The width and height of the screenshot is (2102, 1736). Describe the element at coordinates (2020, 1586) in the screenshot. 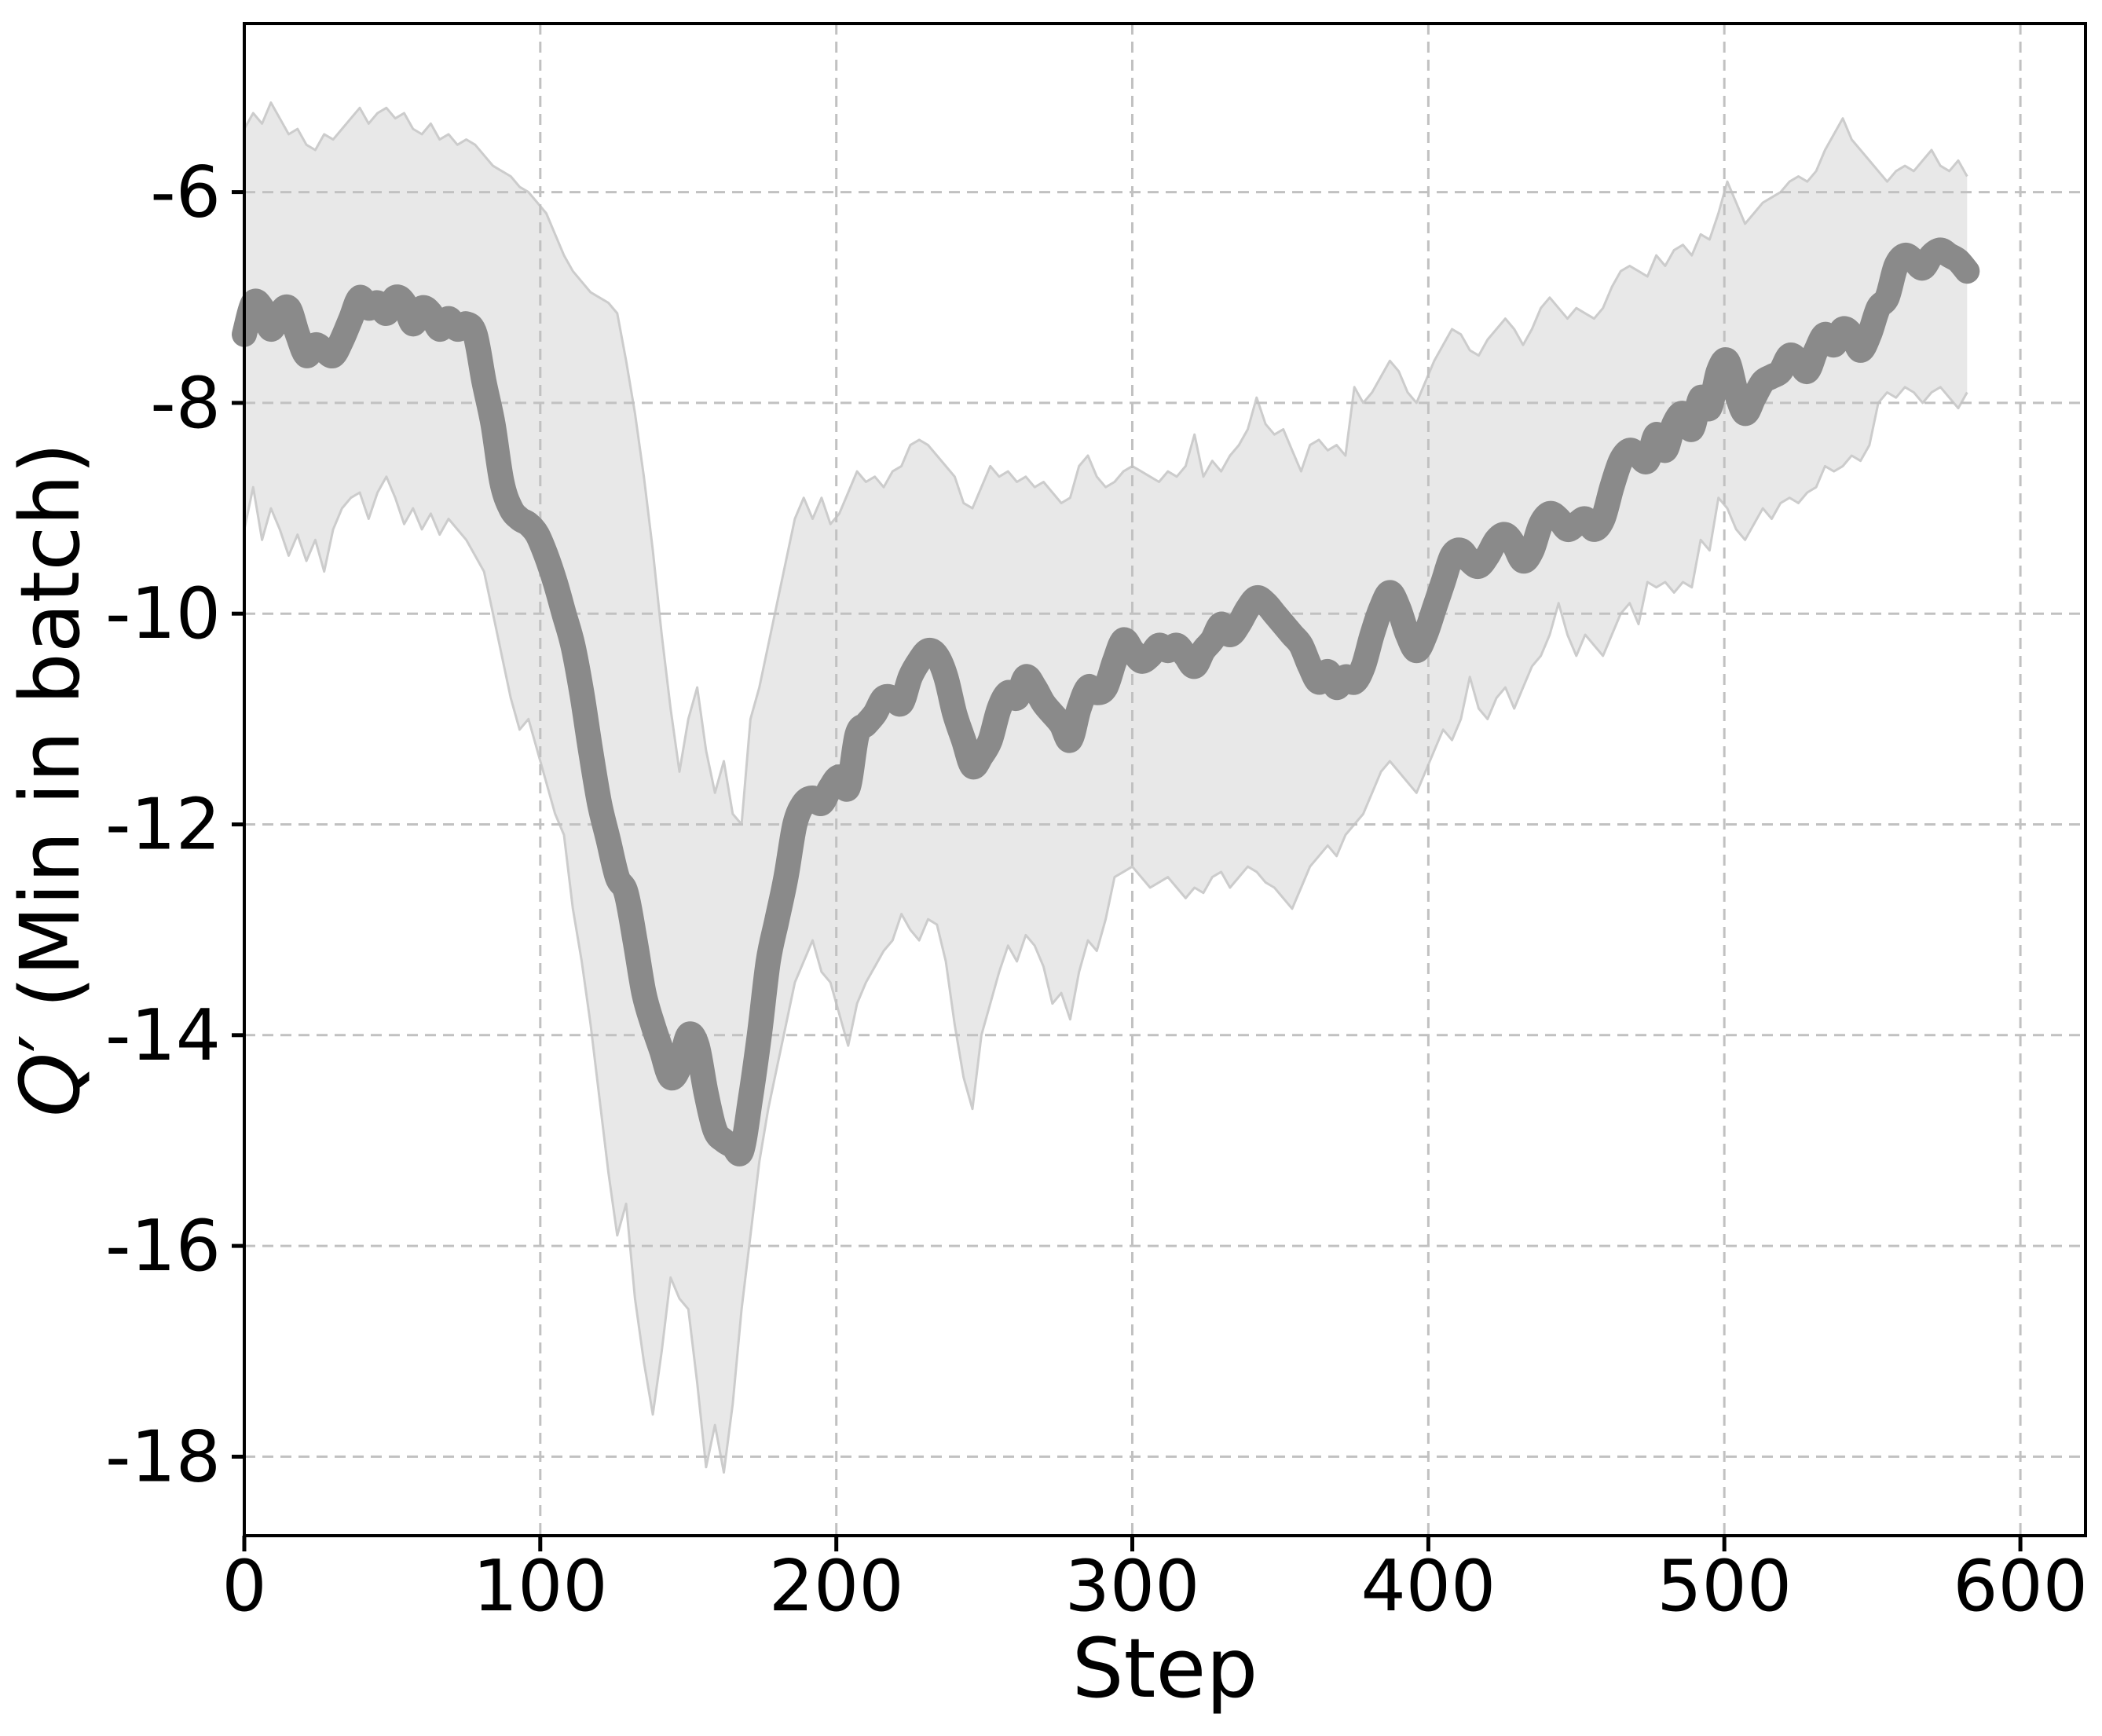

I see `x-axis-tick-label: 600` at that location.